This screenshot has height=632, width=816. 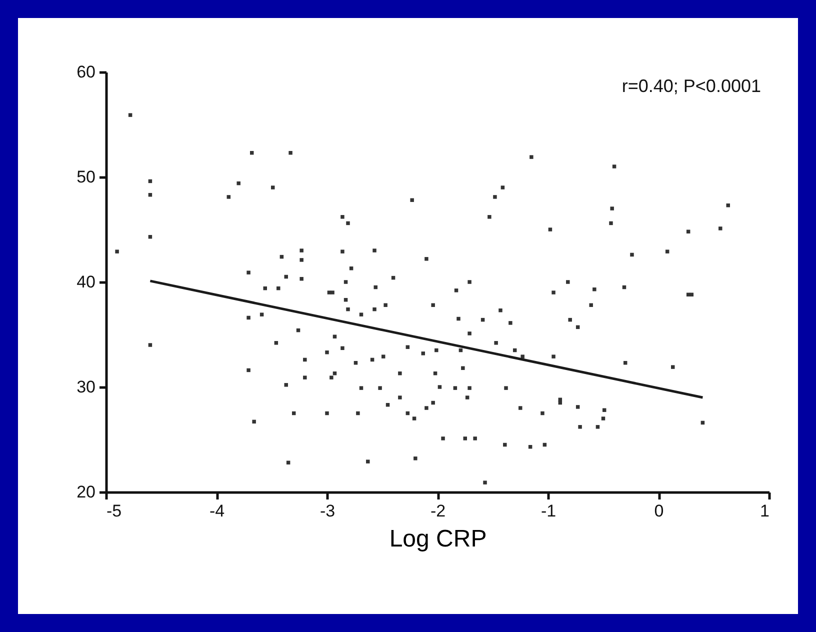 What do you see at coordinates (438, 539) in the screenshot?
I see `x-axis-title: Log CRP` at bounding box center [438, 539].